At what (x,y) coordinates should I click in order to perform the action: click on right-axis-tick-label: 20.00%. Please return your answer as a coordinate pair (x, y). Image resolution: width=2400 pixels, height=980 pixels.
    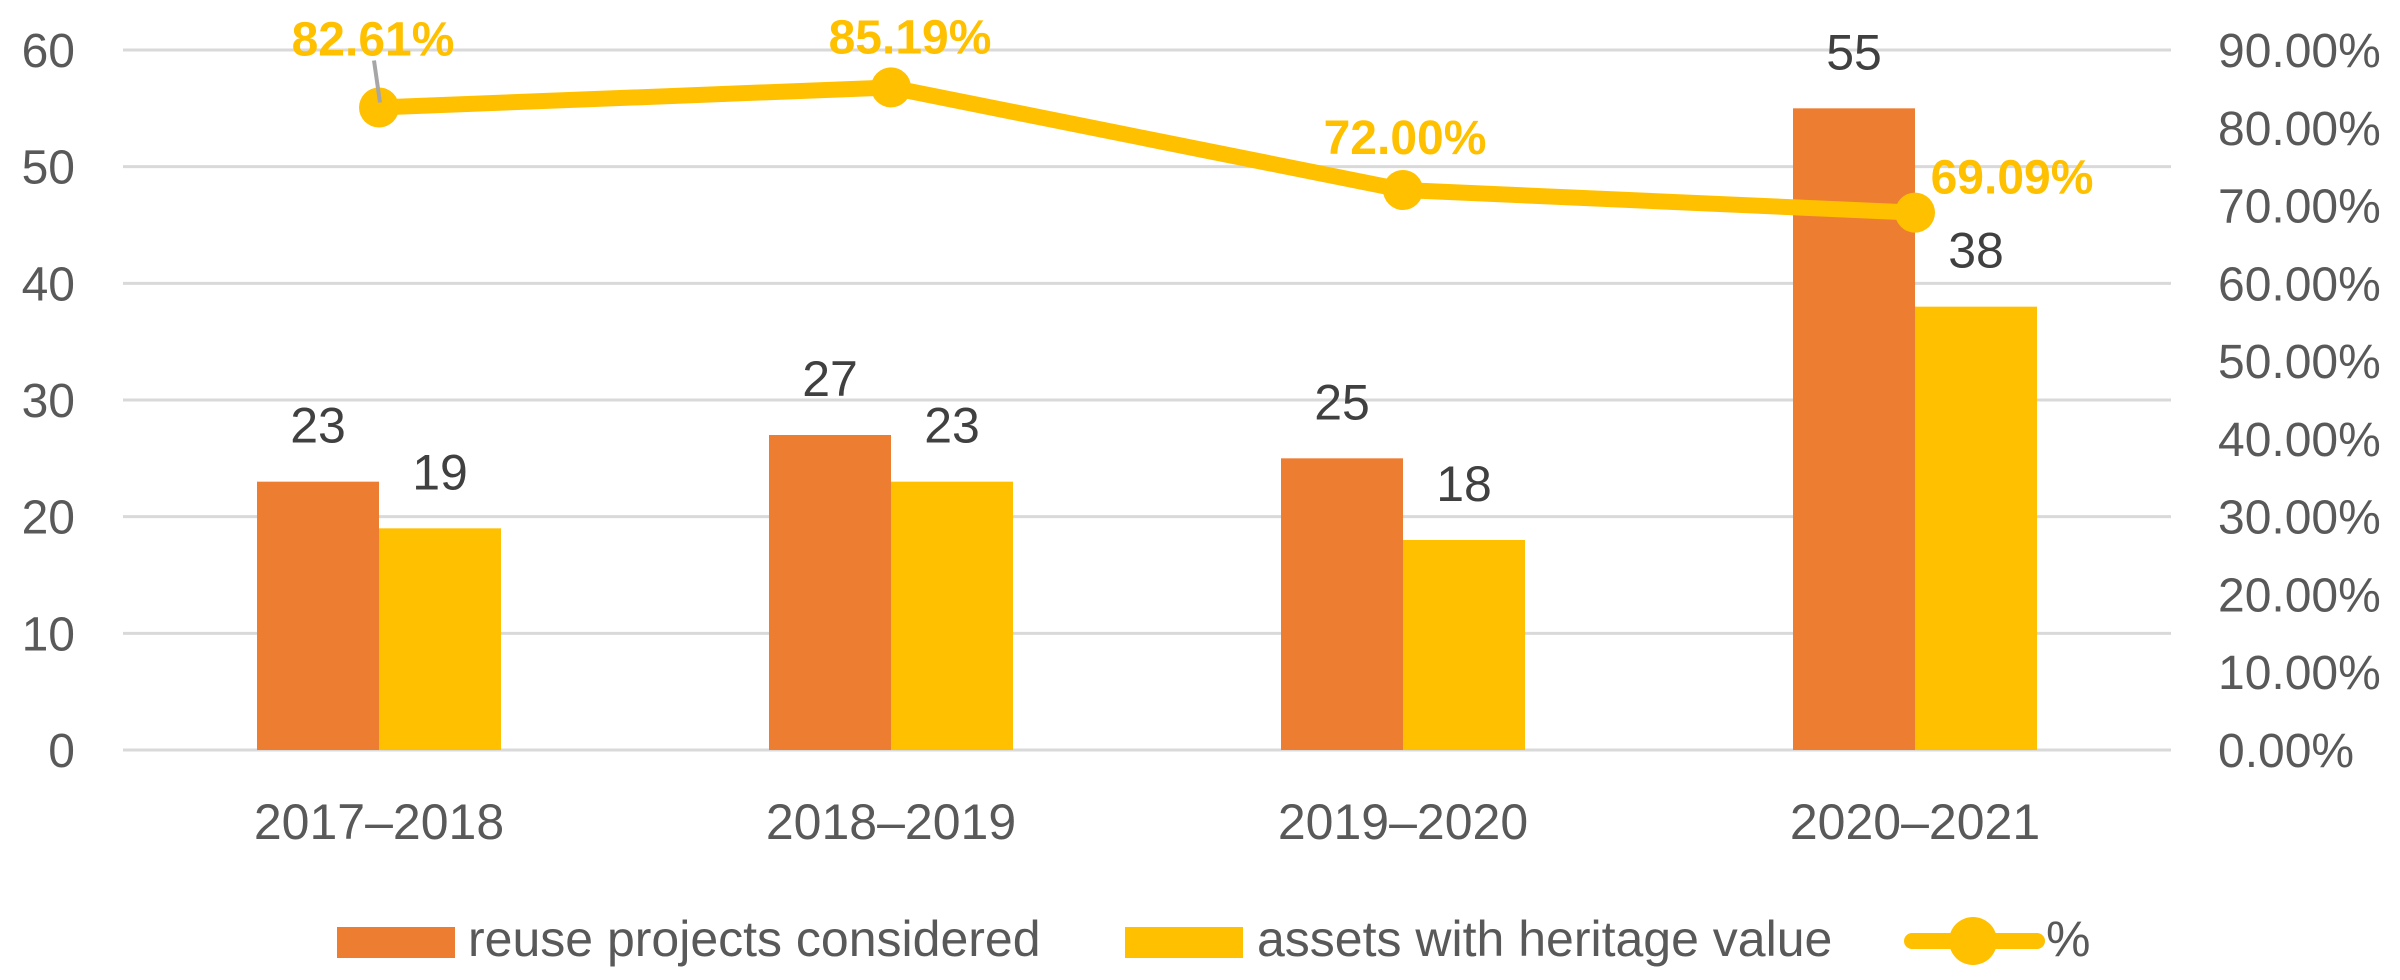
    Looking at the image, I should click on (2299, 595).